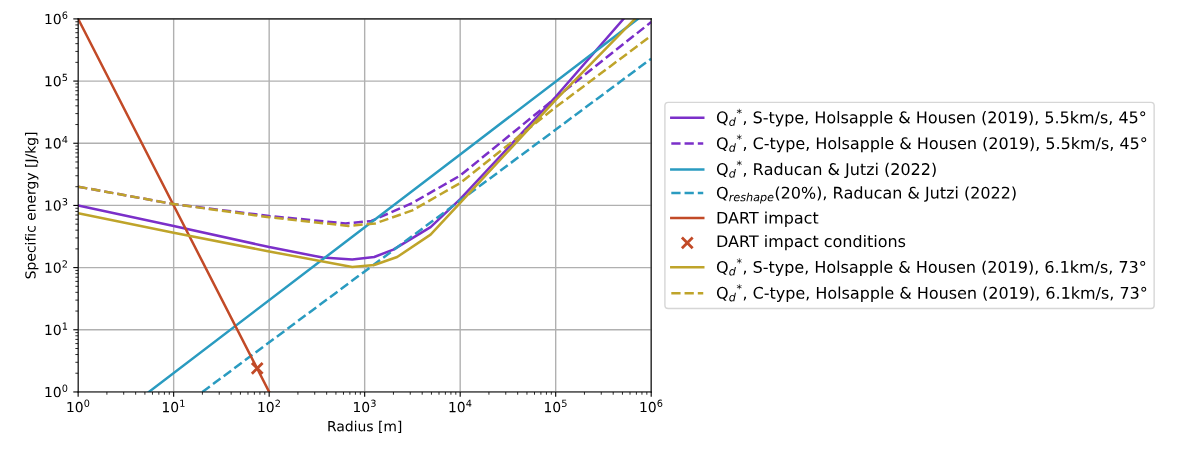 Image resolution: width=1184 pixels, height=450 pixels. I want to click on x-tick-label: 10$^{4}$, so click(460, 406).